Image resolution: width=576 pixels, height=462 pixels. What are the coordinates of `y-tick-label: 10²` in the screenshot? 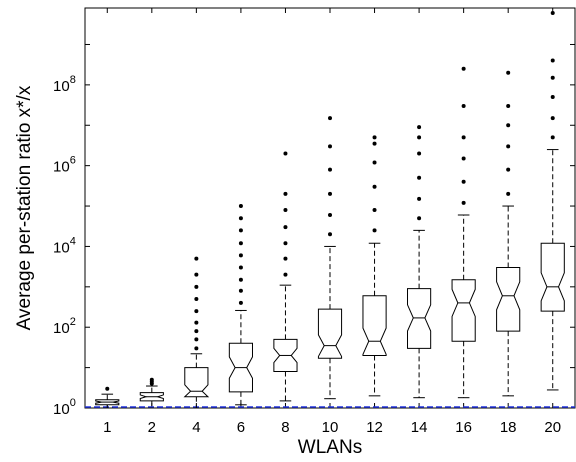 It's located at (64, 326).